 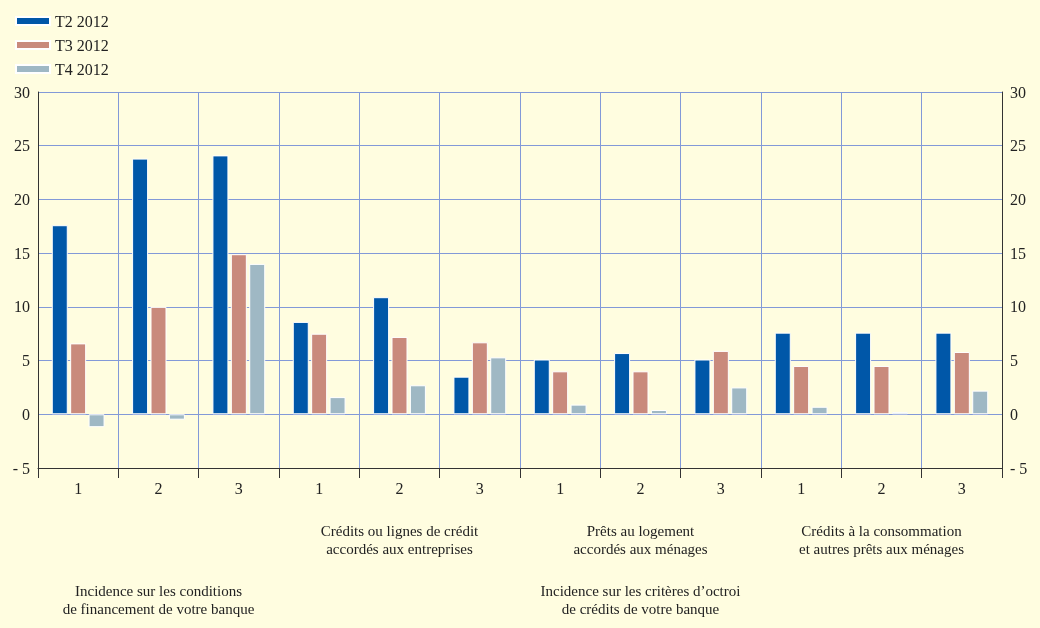 I want to click on y-tick-label: 20, so click(x=22, y=199).